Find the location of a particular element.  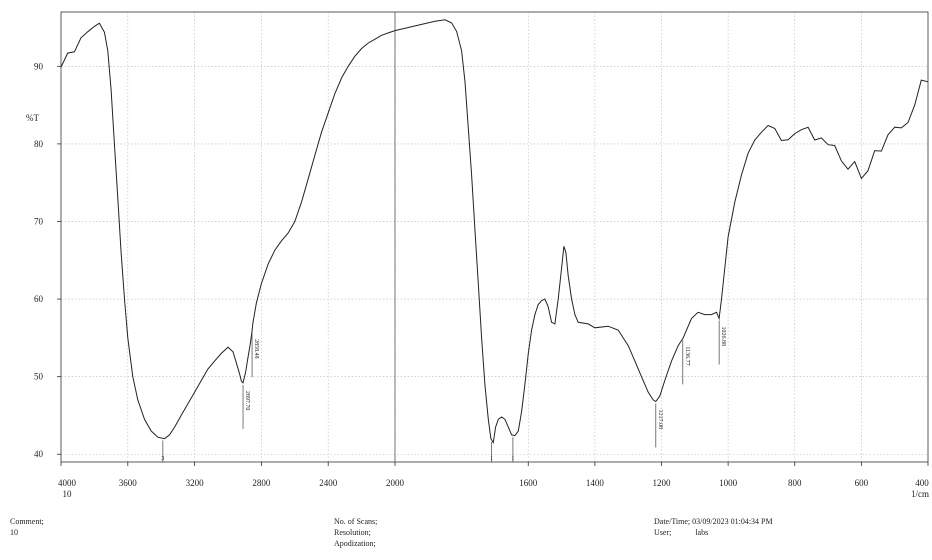

peak-marker: 1217.08 is located at coordinates (659, 425).